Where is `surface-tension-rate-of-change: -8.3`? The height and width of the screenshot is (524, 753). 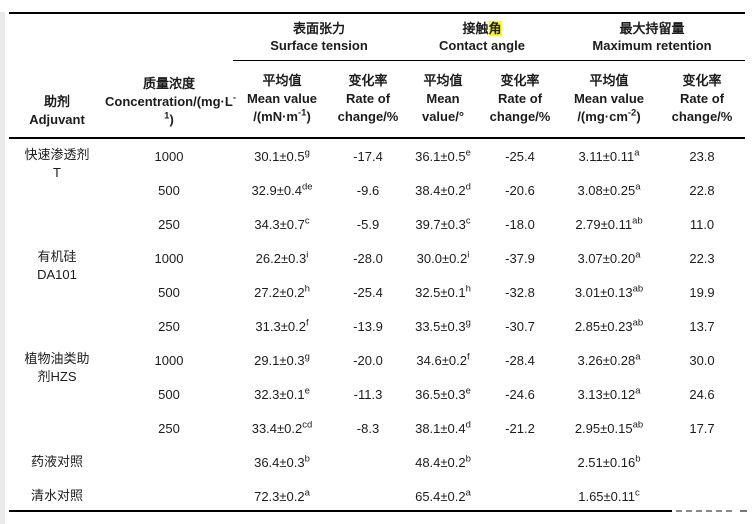 surface-tension-rate-of-change: -8.3 is located at coordinates (368, 428).